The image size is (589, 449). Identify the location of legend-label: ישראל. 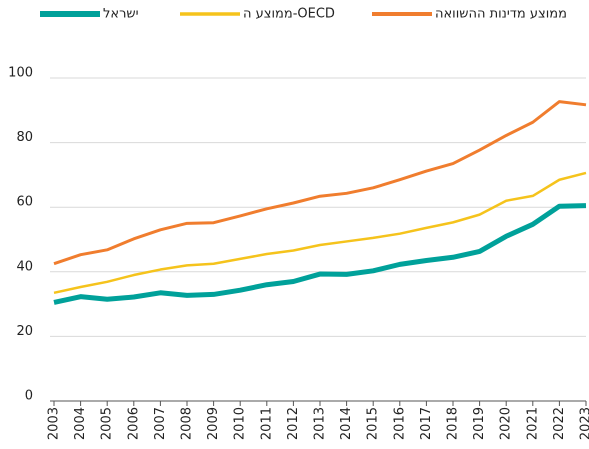
(121, 14).